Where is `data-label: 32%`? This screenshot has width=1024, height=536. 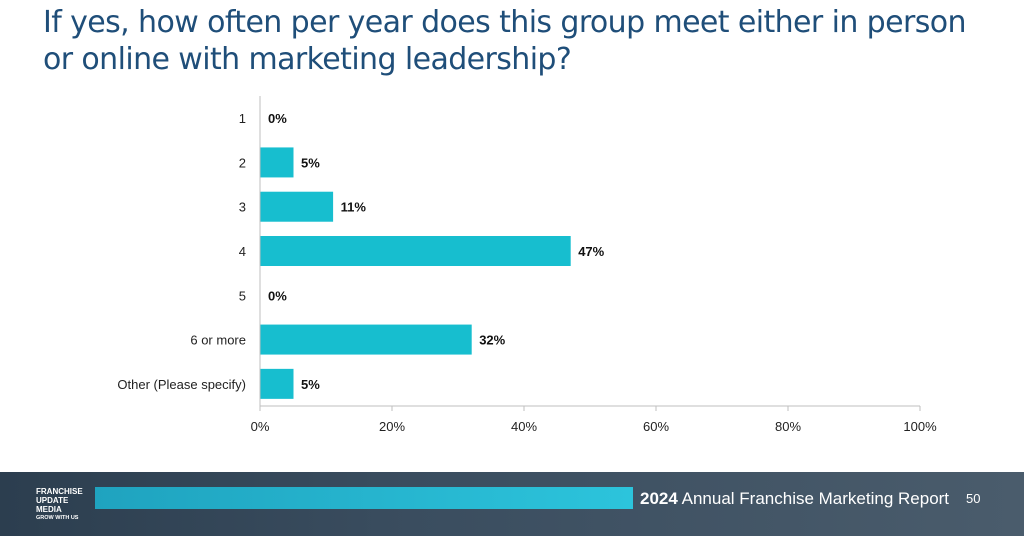
data-label: 32% is located at coordinates (492, 340).